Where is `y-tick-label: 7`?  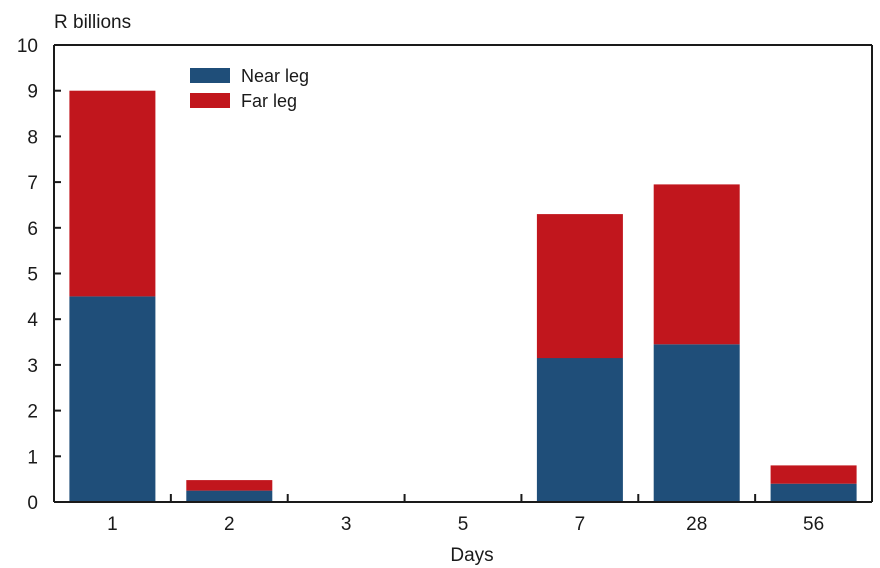
y-tick-label: 7 is located at coordinates (32, 183).